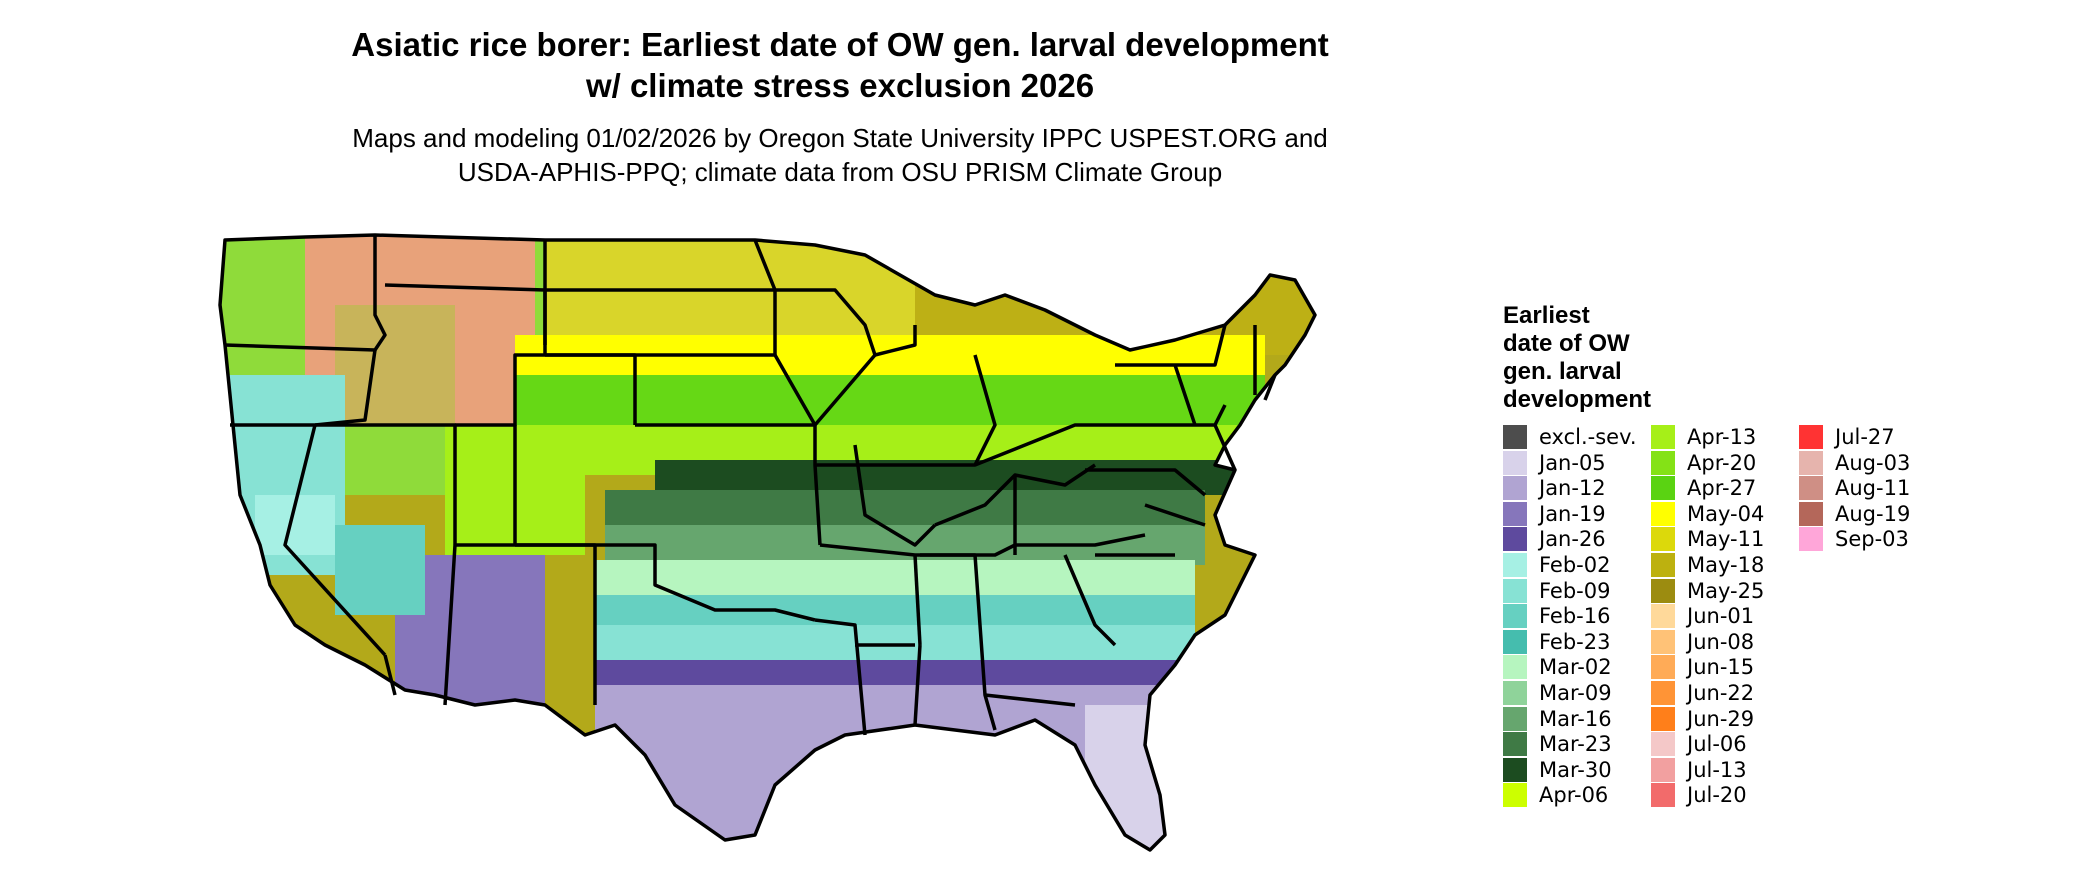 The image size is (2100, 892). Describe the element at coordinates (1722, 462) in the screenshot. I see `legend-label: Apr-20` at that location.